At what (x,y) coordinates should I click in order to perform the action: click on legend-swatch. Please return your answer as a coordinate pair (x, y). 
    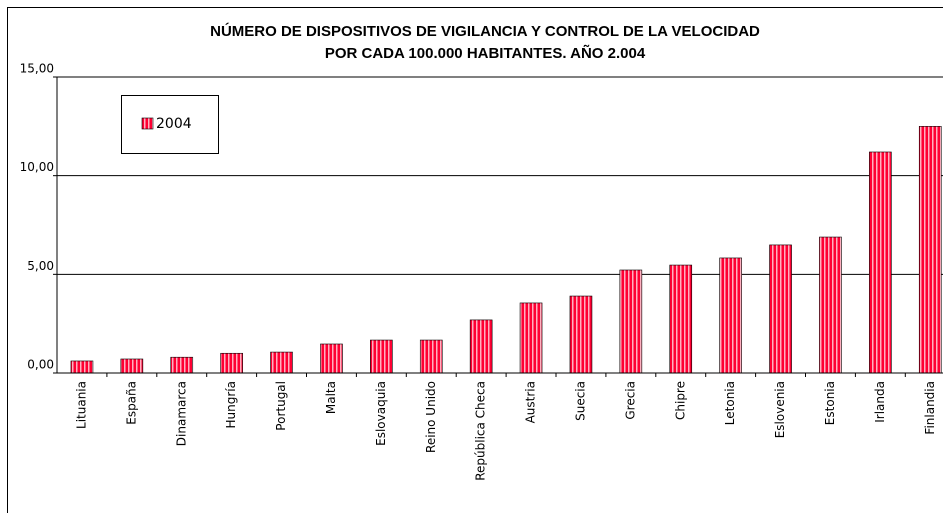
    Looking at the image, I should click on (147, 123).